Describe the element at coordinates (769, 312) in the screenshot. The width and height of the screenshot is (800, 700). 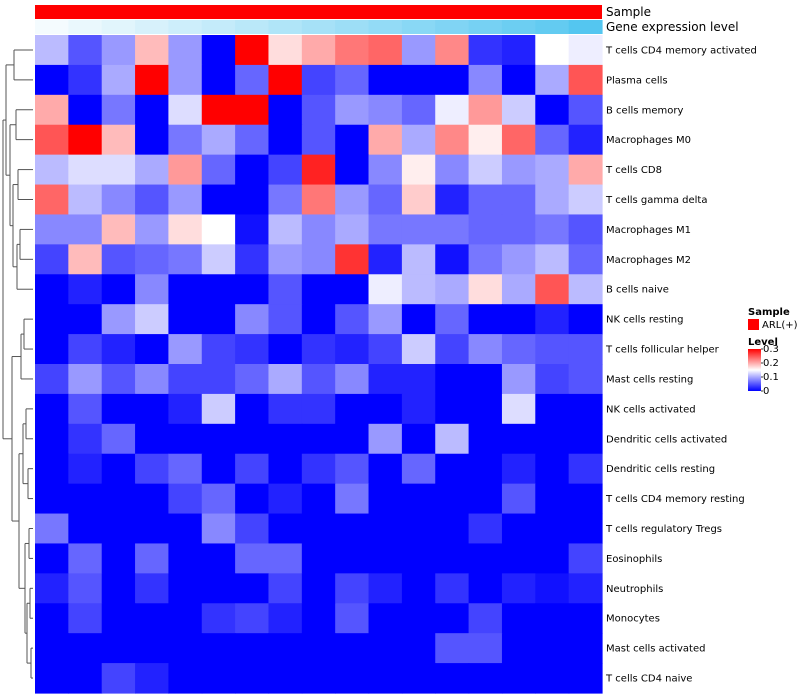
I see `legend-sample-title: Sample` at that location.